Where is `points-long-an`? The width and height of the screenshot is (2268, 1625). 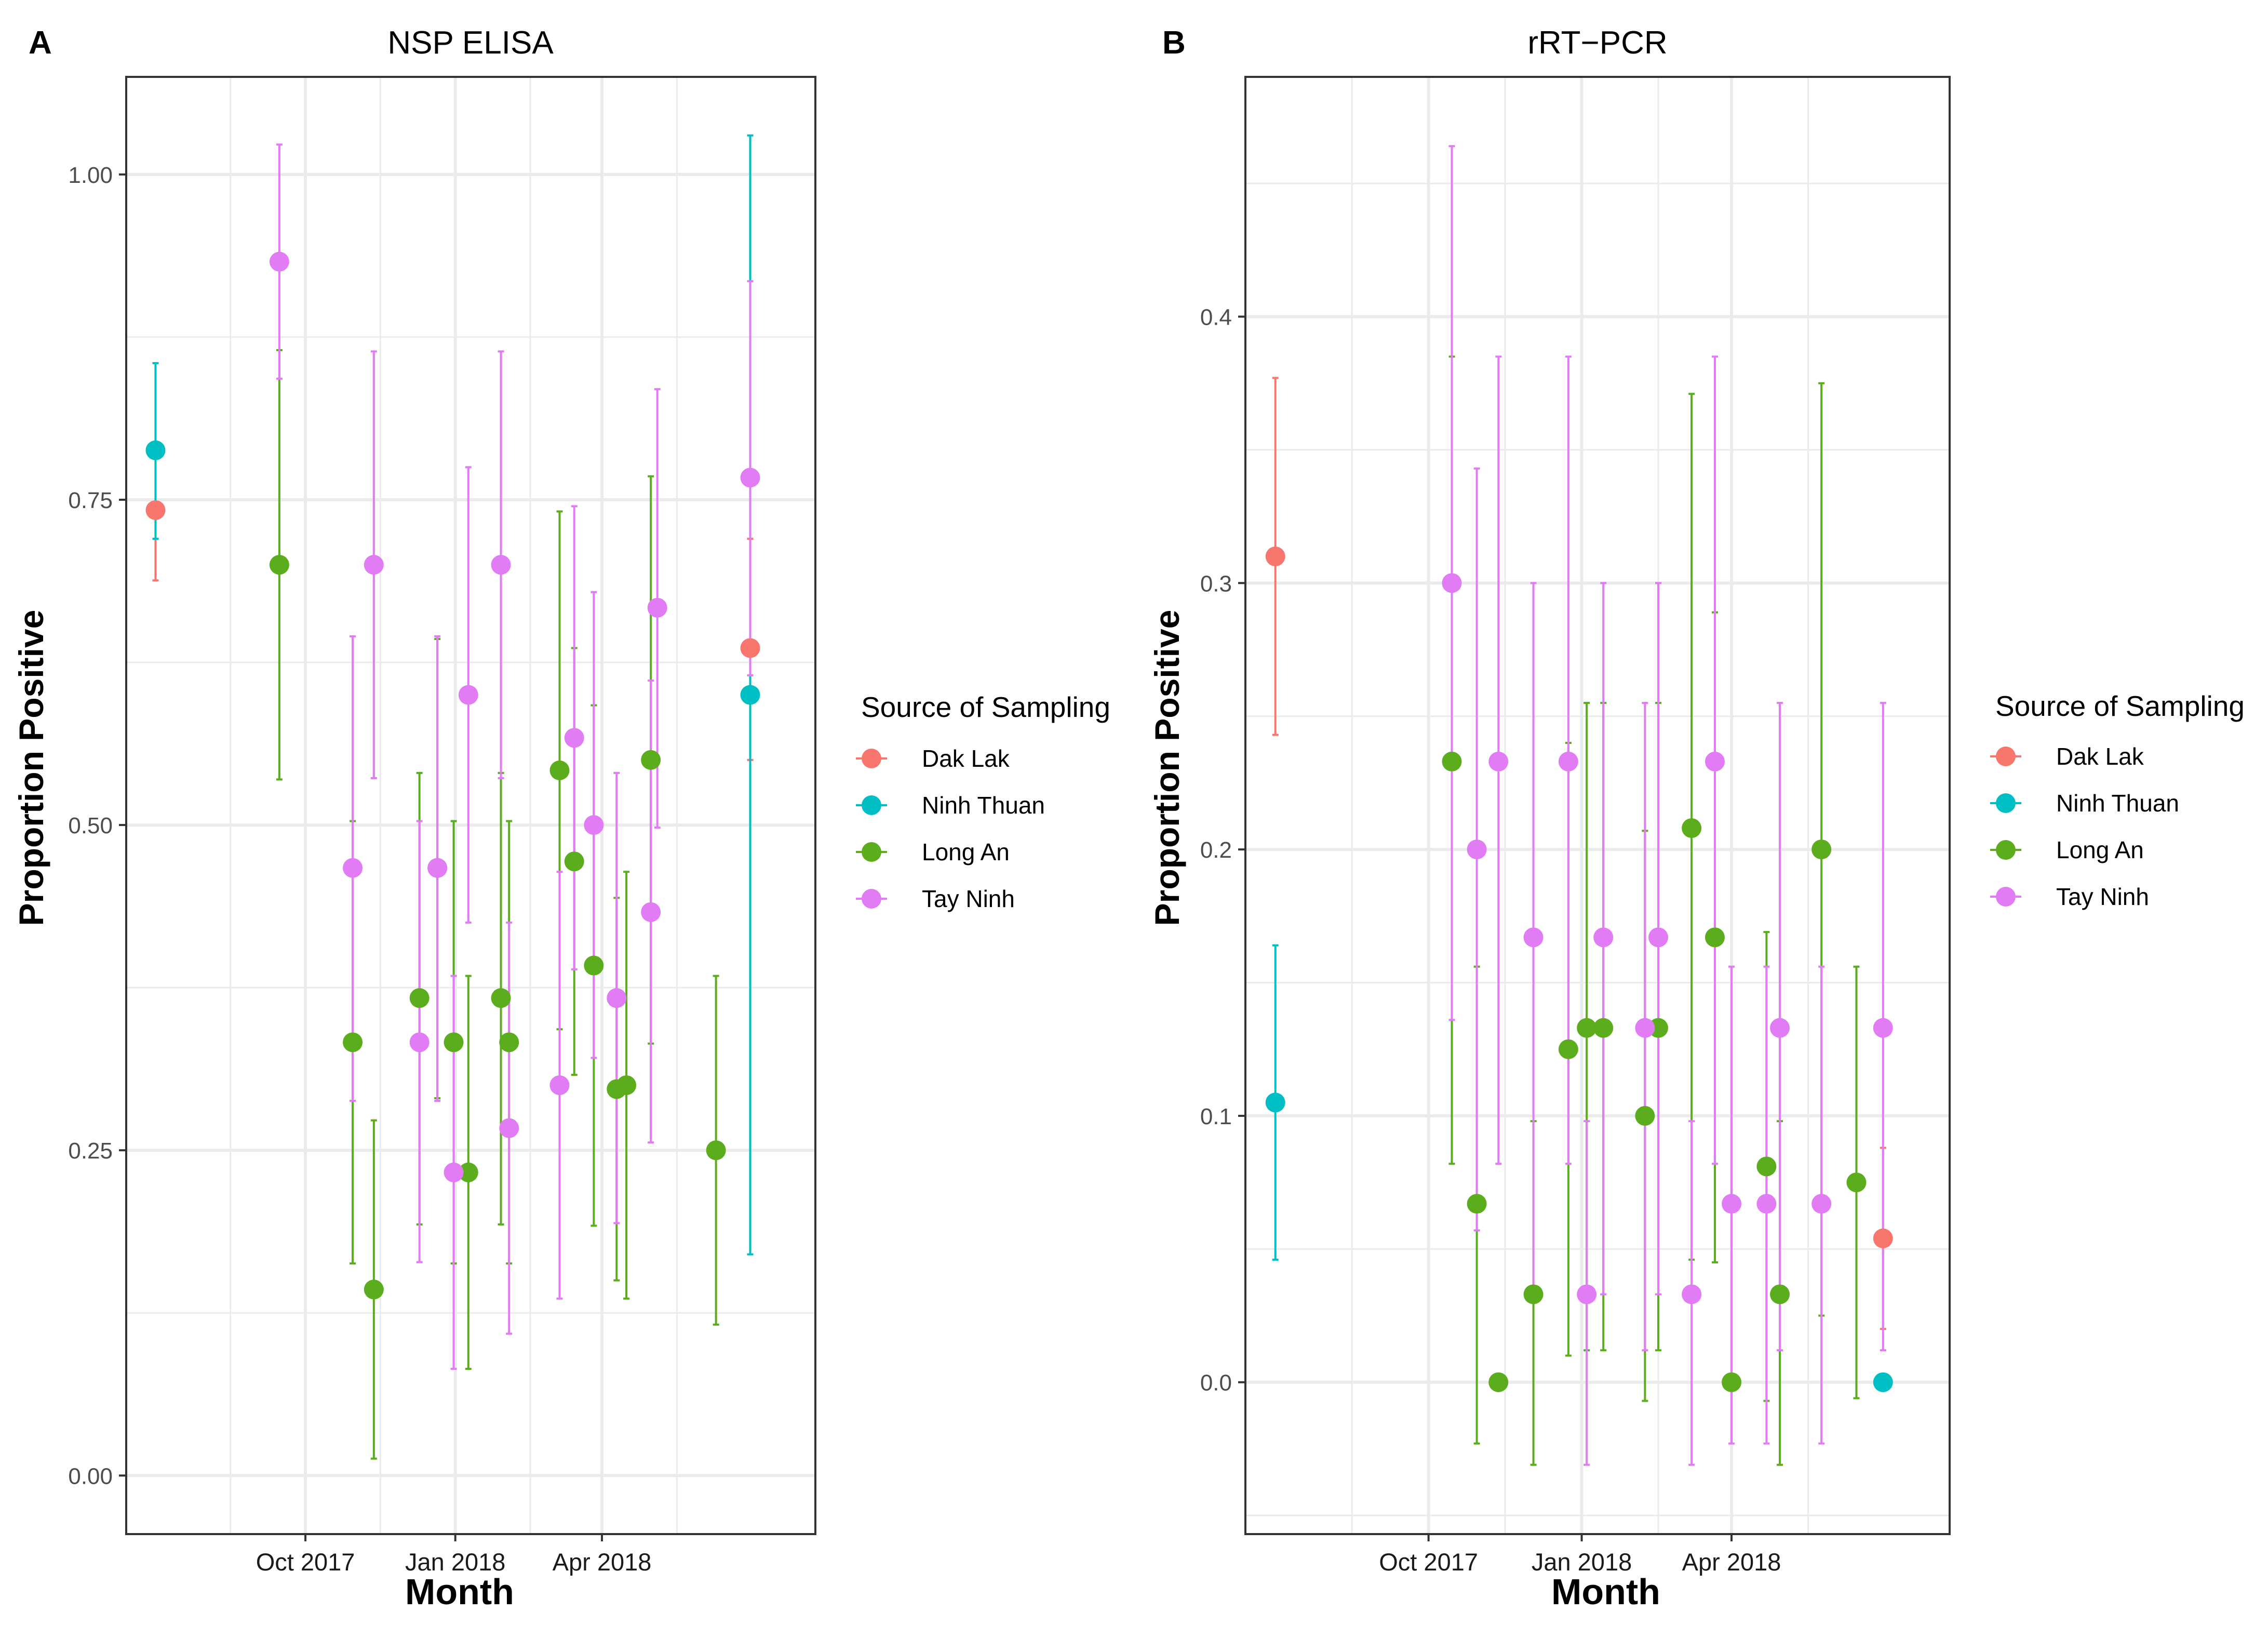
points-long-an is located at coordinates (1654, 1071).